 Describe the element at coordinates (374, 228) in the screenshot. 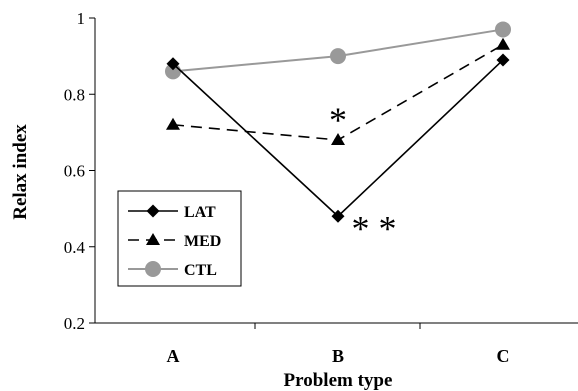

I see `significance-annotation: * *` at that location.